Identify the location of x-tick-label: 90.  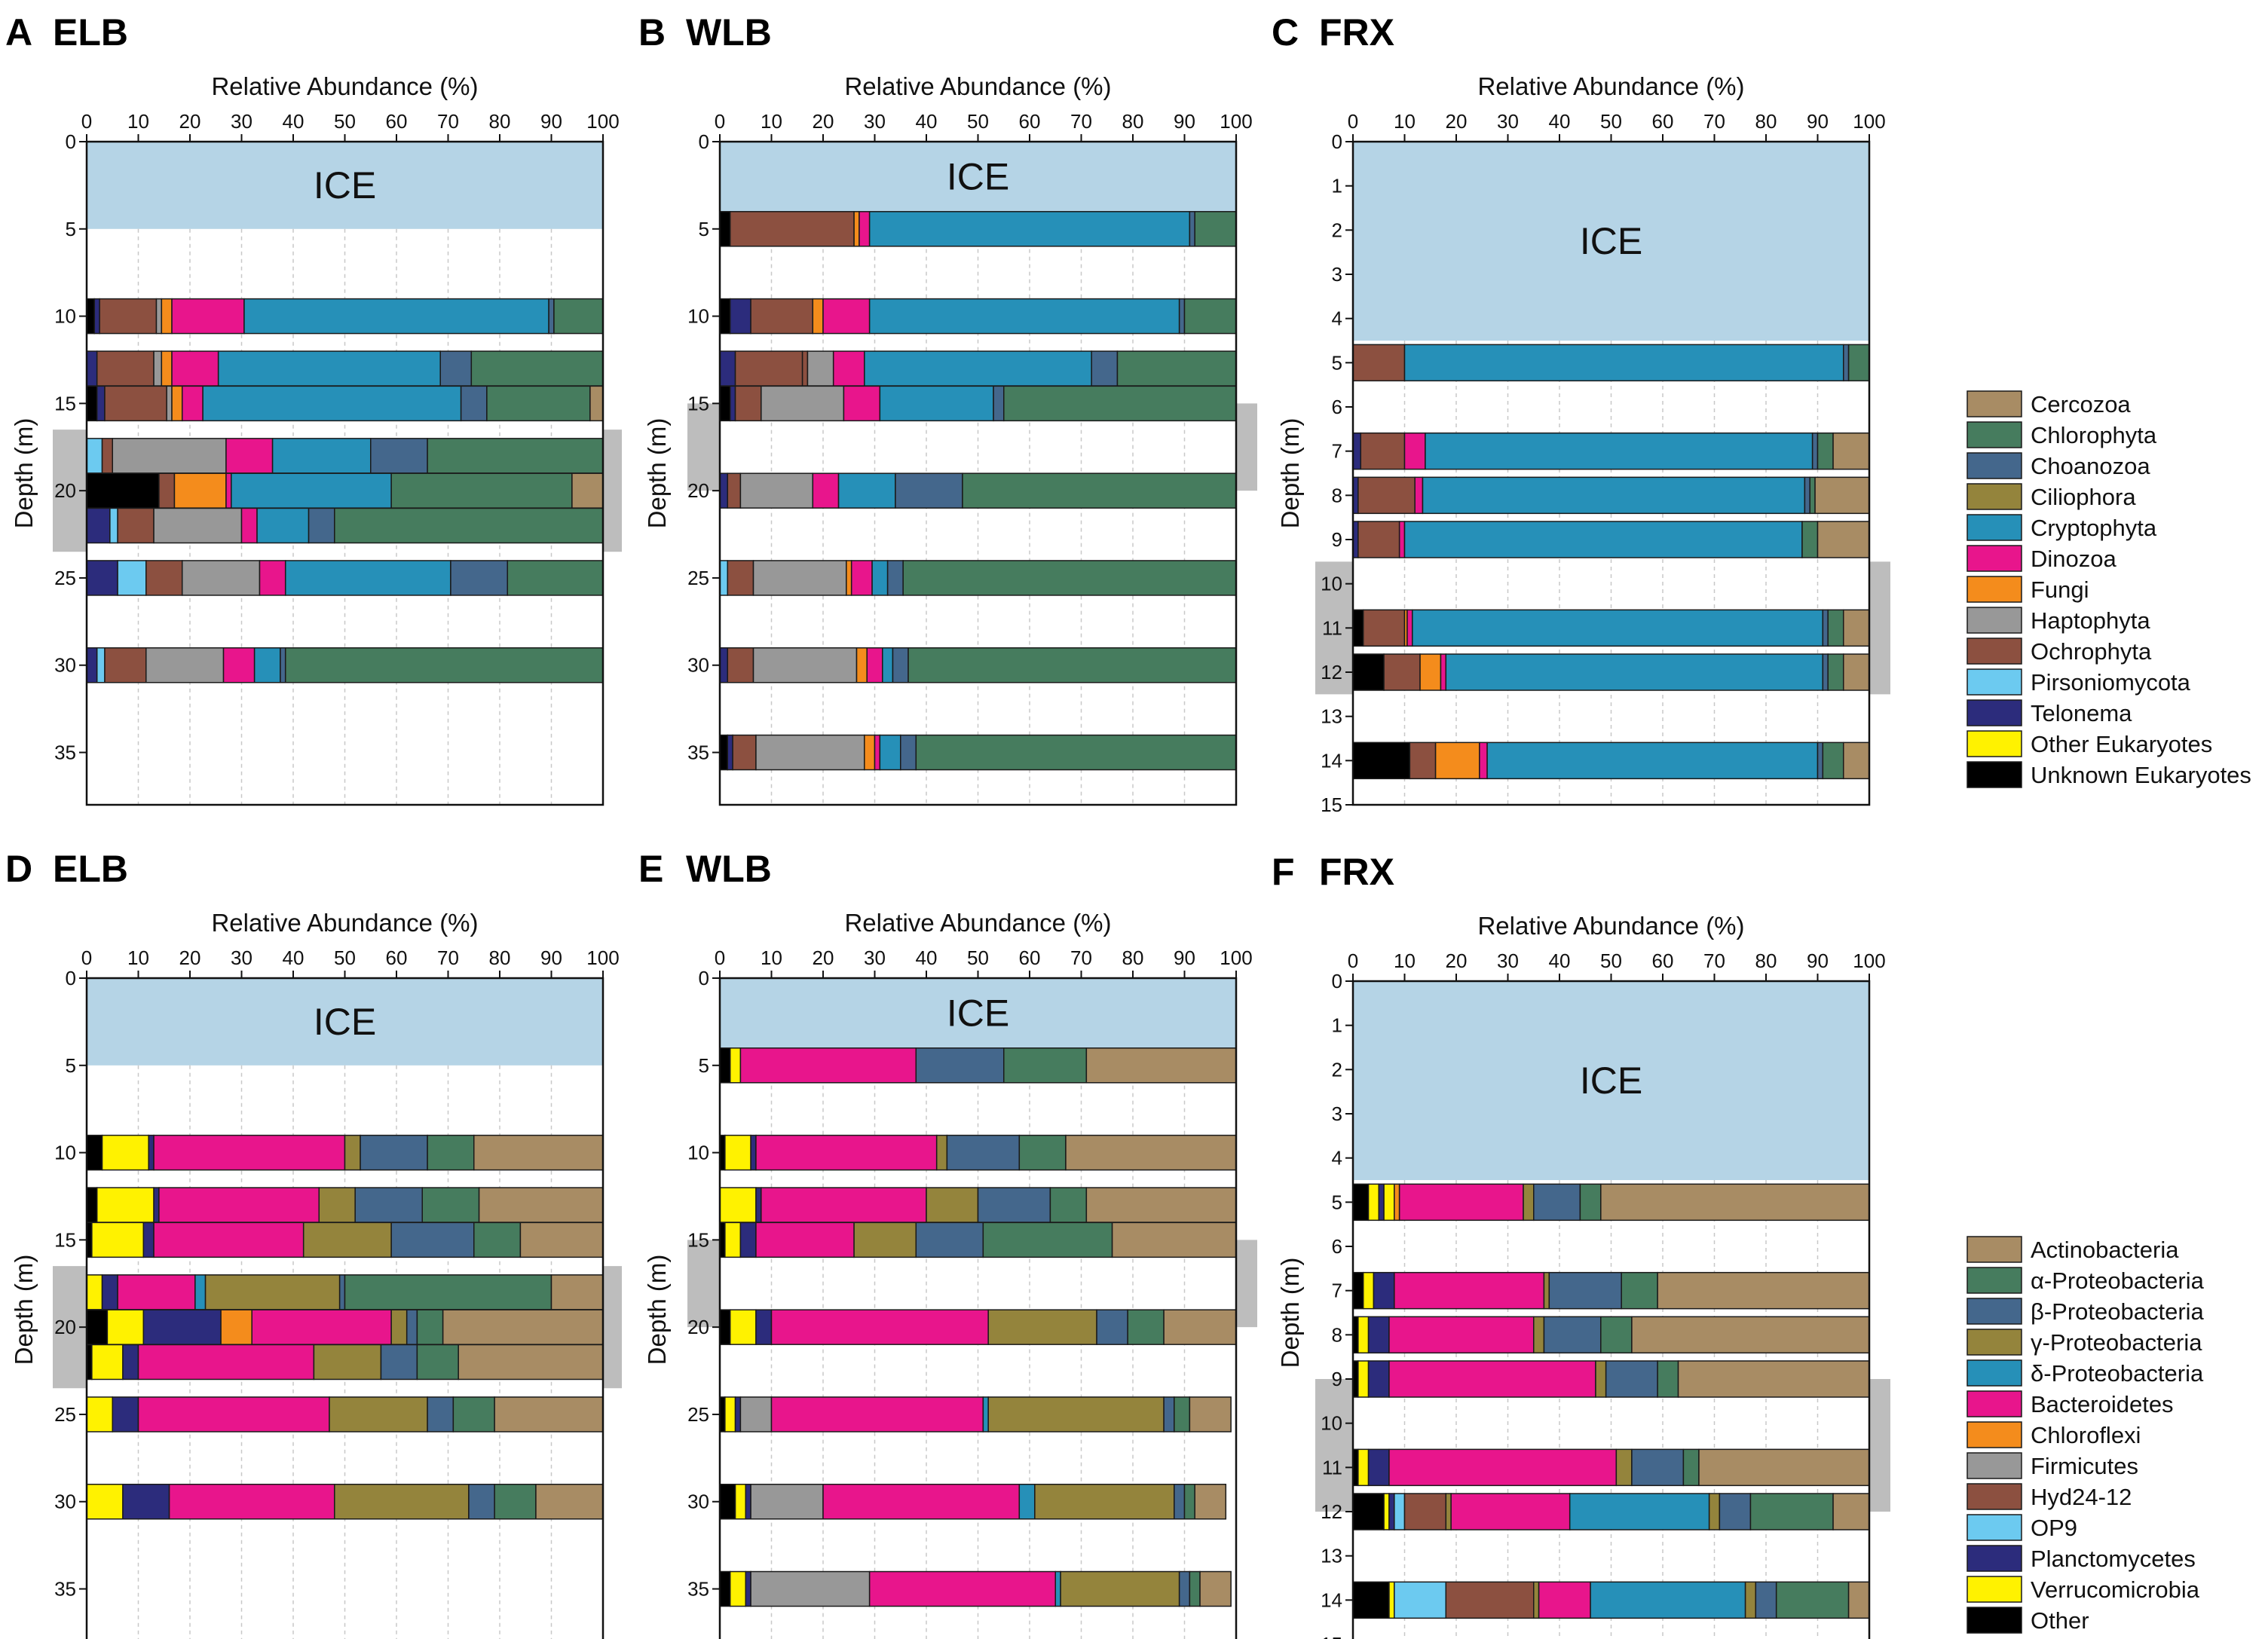
(1184, 121).